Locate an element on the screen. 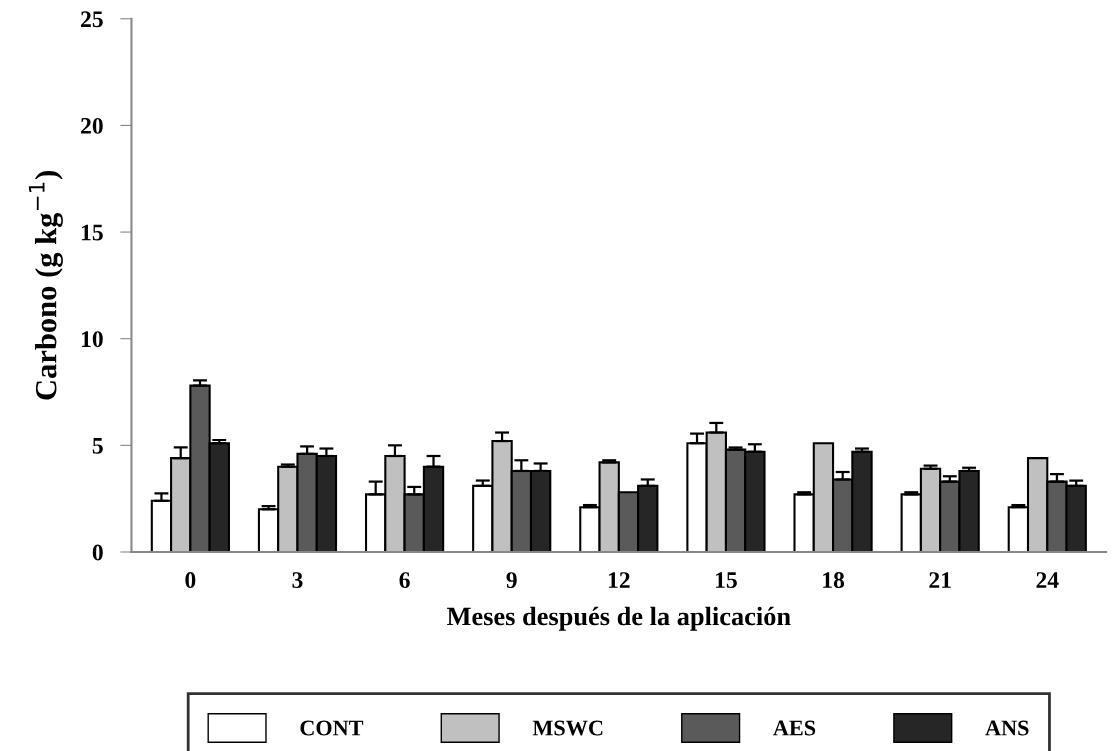  legend-label: ANS is located at coordinates (1007, 728).